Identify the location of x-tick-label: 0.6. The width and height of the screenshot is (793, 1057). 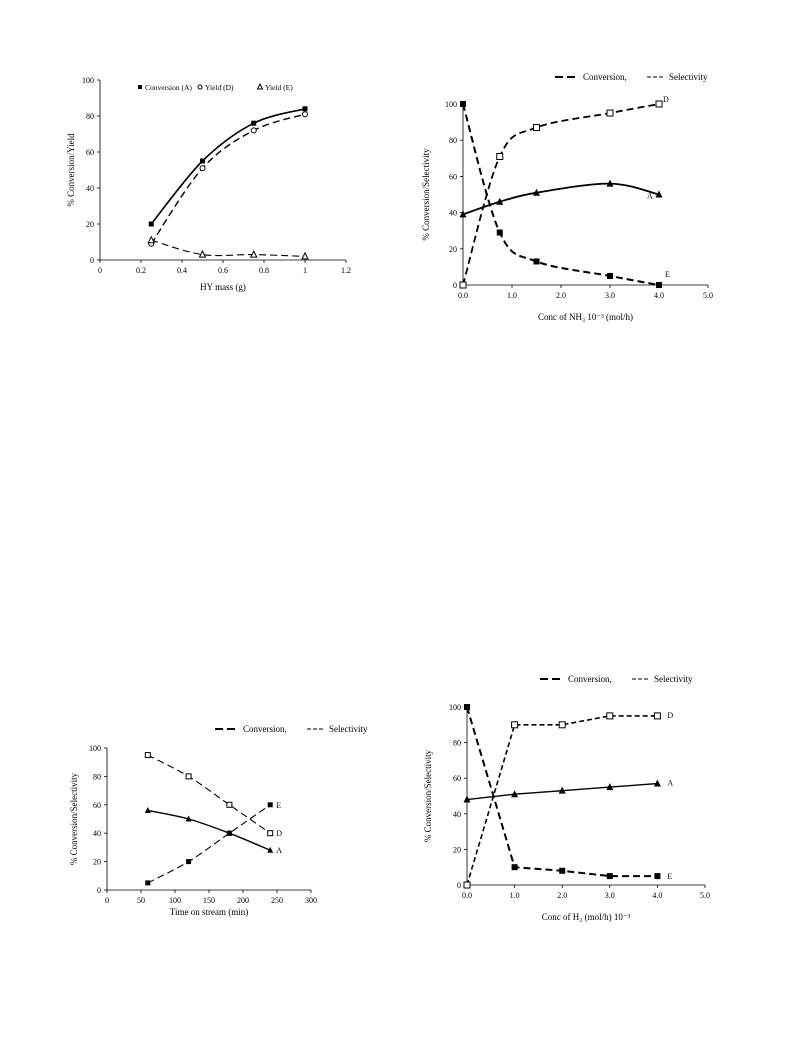
(223, 270).